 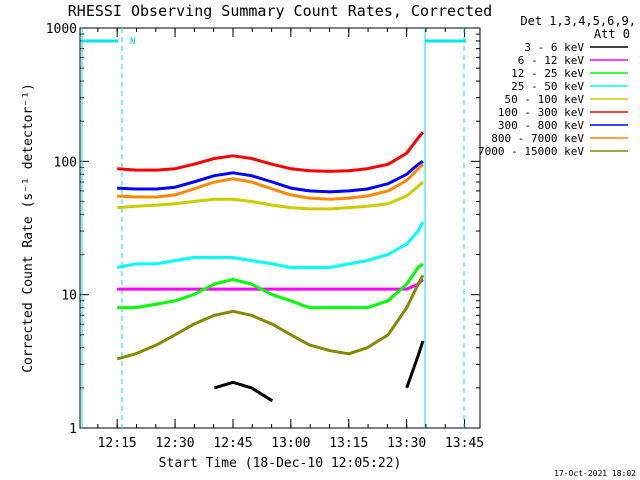 I want to click on legend-label: 50 - 100 keV, so click(x=545, y=99).